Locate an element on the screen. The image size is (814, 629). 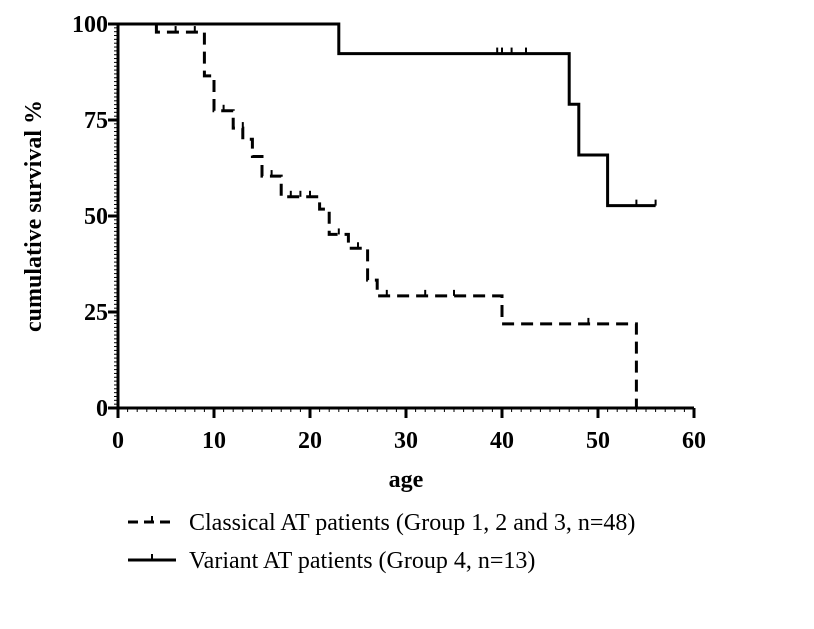
y-tick-label: 50 is located at coordinates (96, 217).